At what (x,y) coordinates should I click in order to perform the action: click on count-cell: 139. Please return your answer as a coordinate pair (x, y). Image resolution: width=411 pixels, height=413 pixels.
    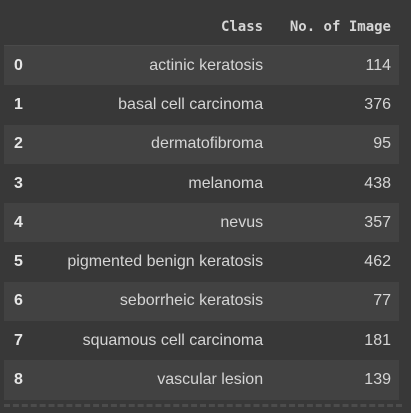
    Looking at the image, I should click on (377, 380).